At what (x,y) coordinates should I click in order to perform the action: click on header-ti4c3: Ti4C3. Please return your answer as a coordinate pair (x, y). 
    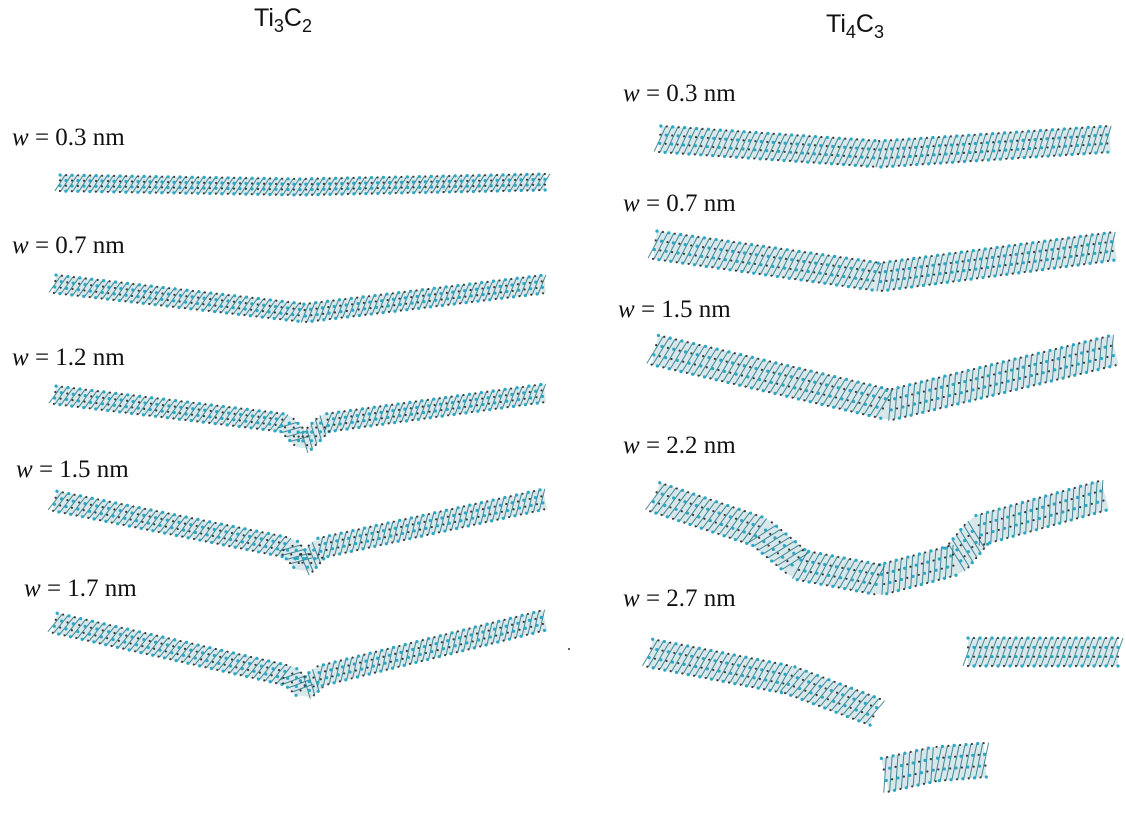
    Looking at the image, I should click on (855, 26).